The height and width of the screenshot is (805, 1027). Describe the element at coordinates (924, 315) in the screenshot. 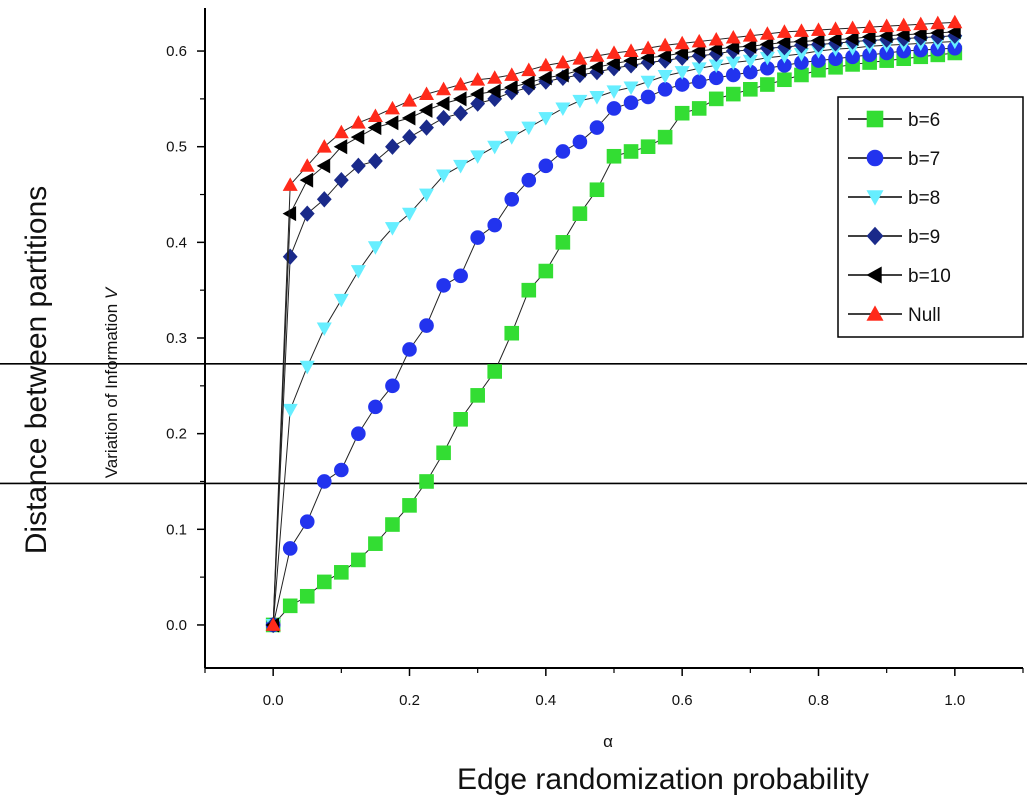

I see `legend-label: Null` at that location.